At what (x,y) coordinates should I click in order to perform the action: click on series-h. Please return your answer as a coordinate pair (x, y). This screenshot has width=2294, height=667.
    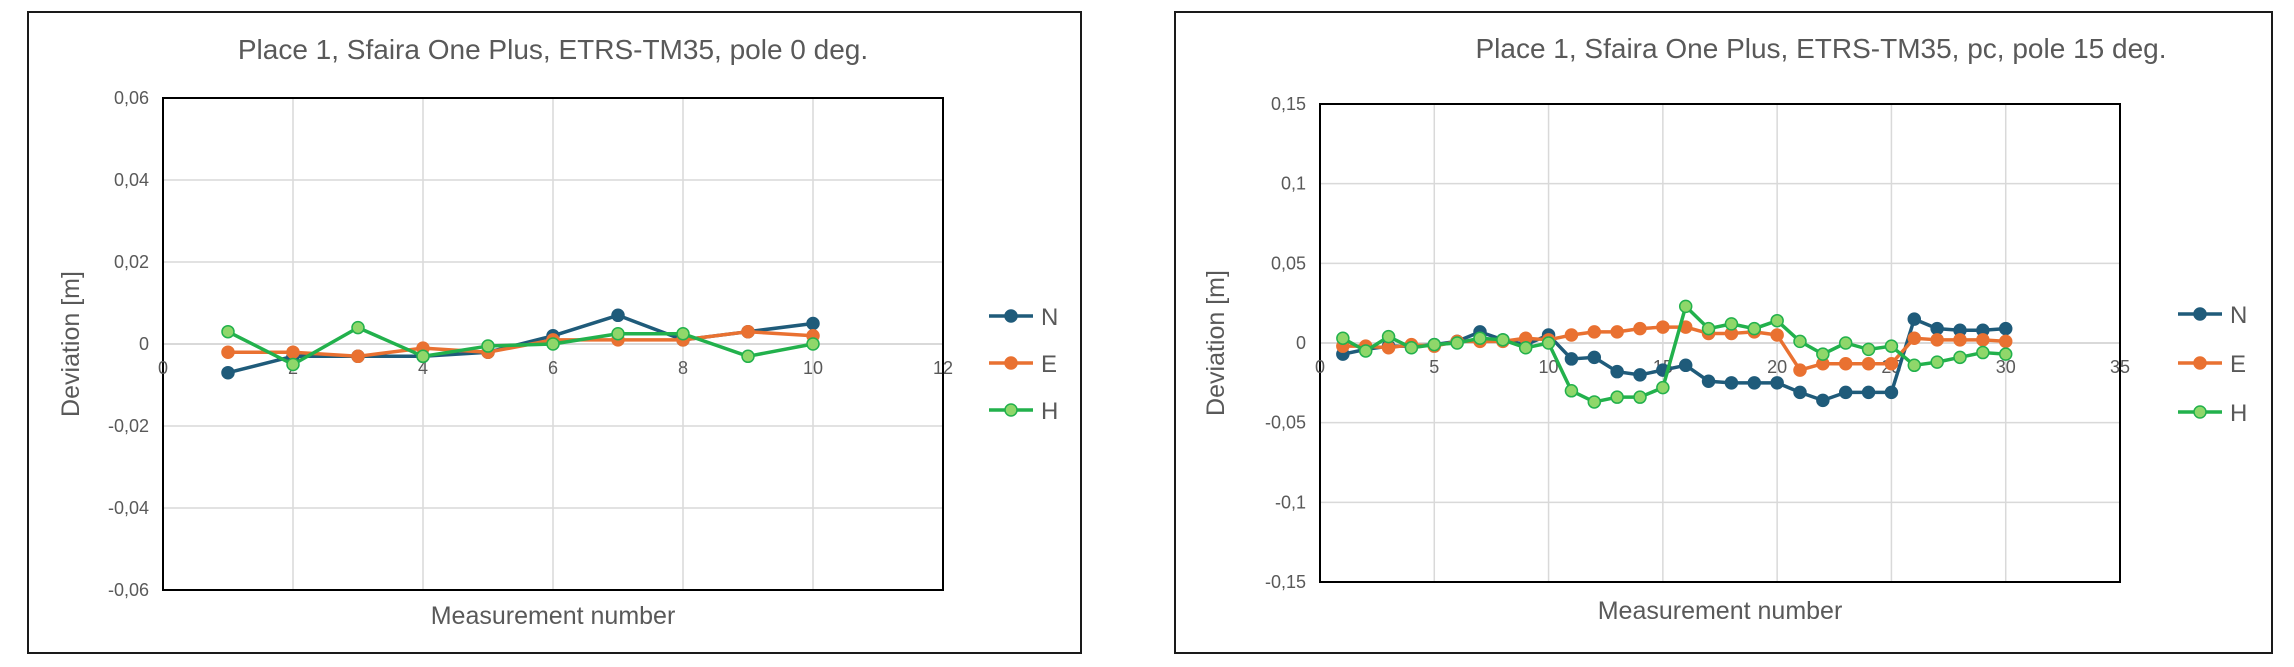
    Looking at the image, I should click on (1674, 354).